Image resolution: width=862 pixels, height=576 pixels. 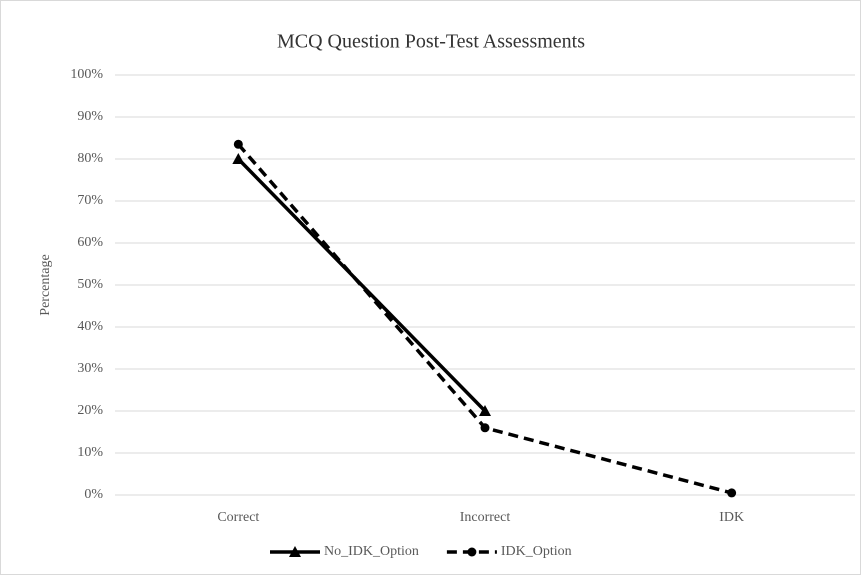 I want to click on y-tick-label: 10%, so click(x=90, y=452).